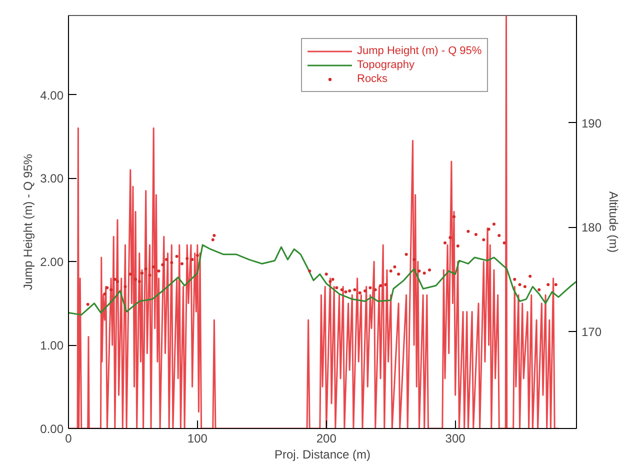 This screenshot has width=625, height=464. Describe the element at coordinates (322, 455) in the screenshot. I see `x-axis-title: Proj. Distance (m)` at that location.